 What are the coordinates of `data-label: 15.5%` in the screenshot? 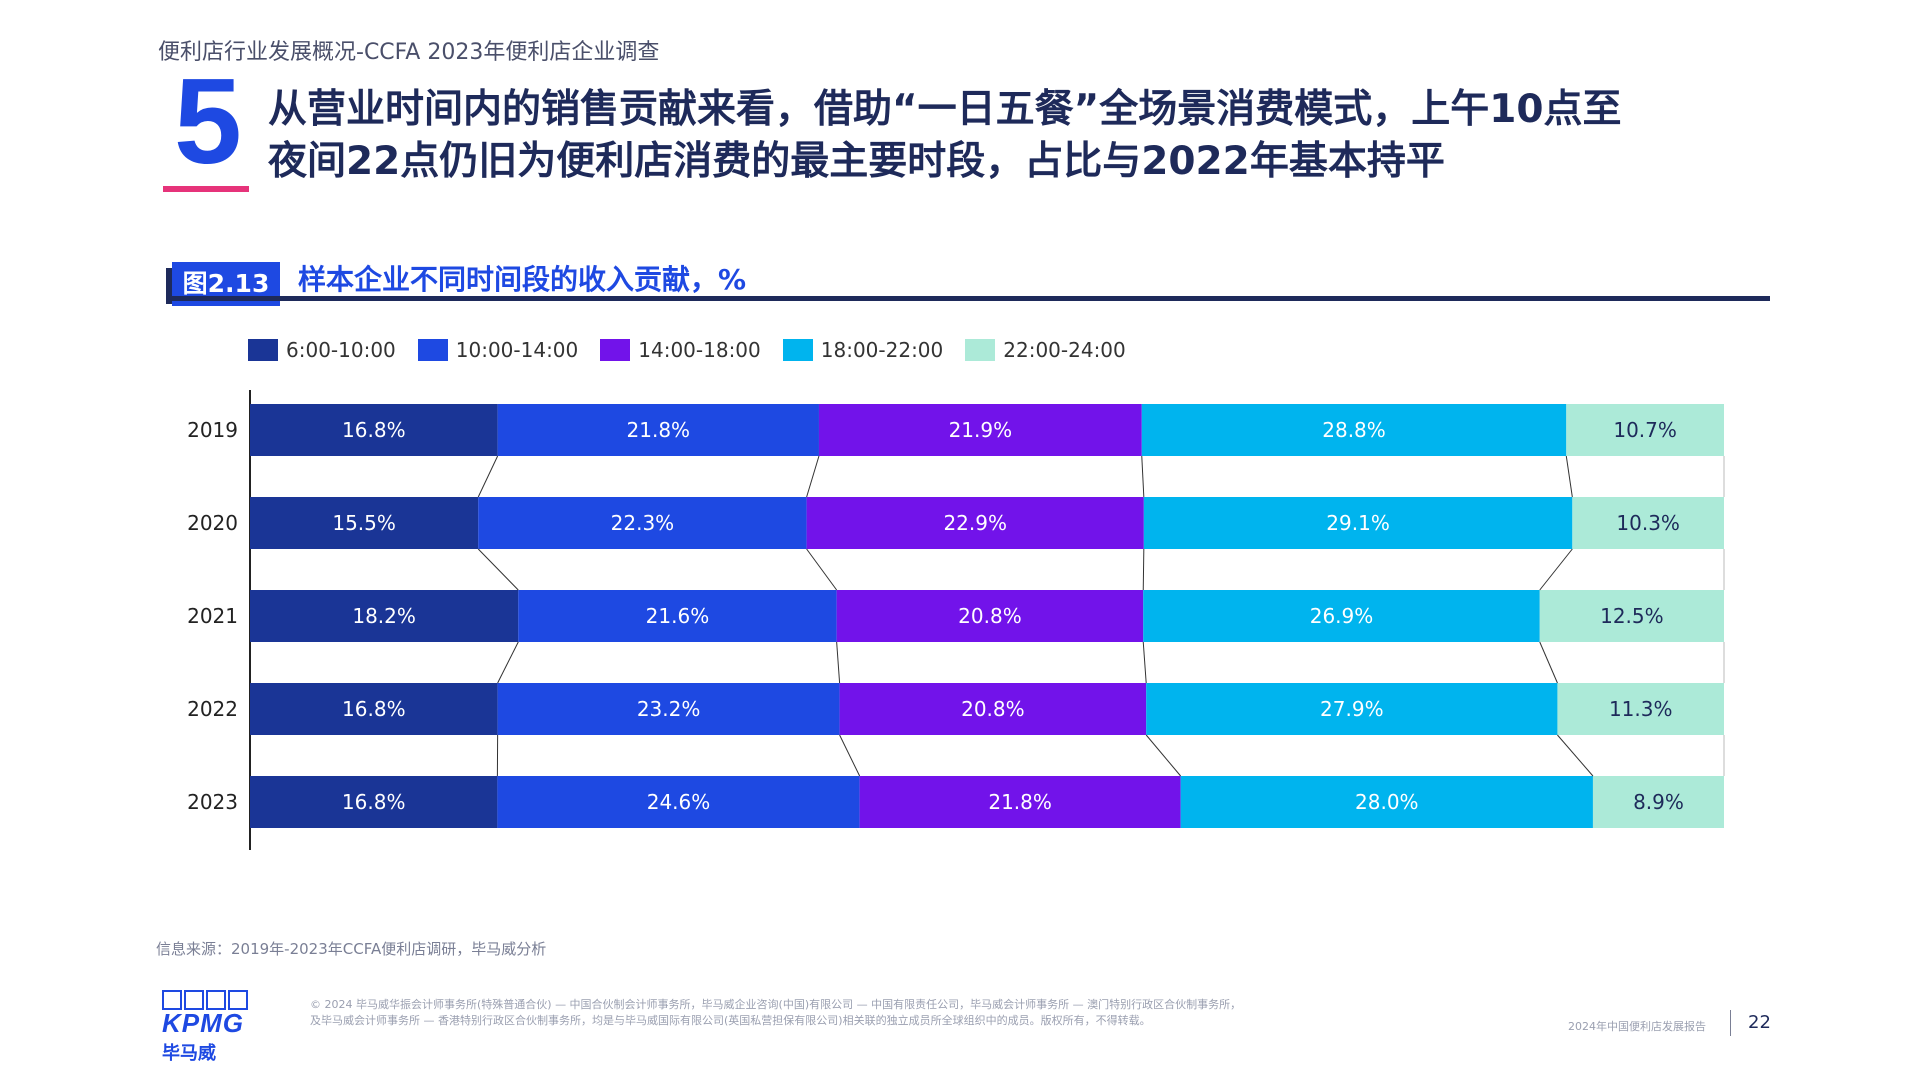 It's located at (364, 523).